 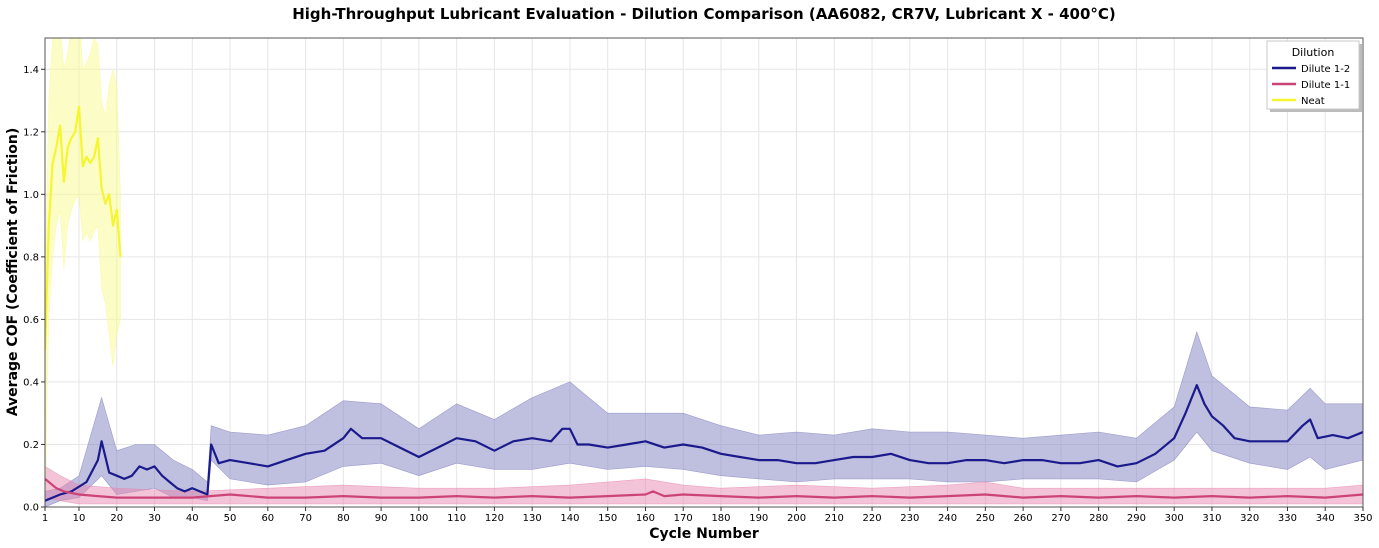 I want to click on x-tick-label: 30, so click(x=154, y=518).